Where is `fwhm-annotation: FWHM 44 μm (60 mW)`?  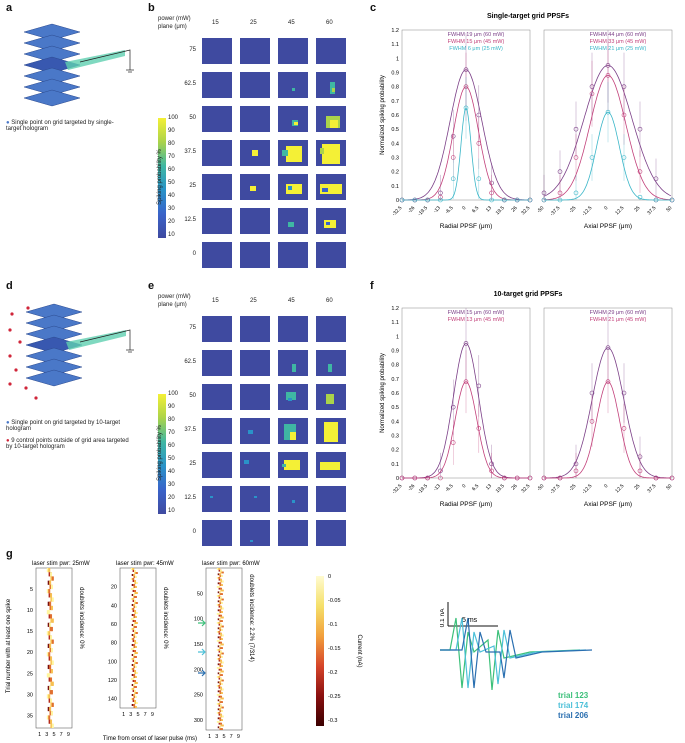
fwhm-annotation: FWHM 44 μm (60 mW) is located at coordinates (618, 35).